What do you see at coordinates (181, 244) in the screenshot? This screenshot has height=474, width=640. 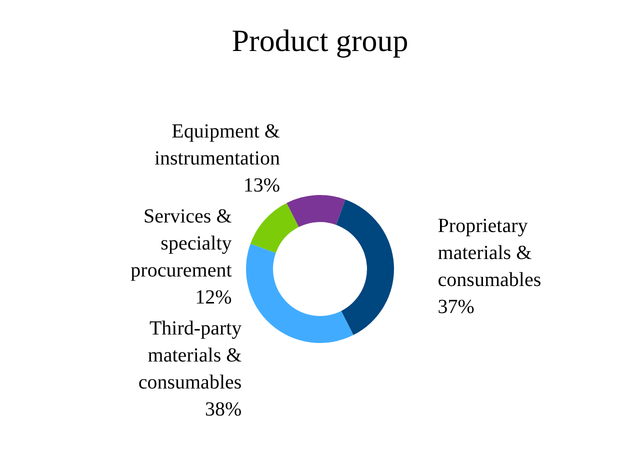 I see `slice-label: Services & specialty procurement` at bounding box center [181, 244].